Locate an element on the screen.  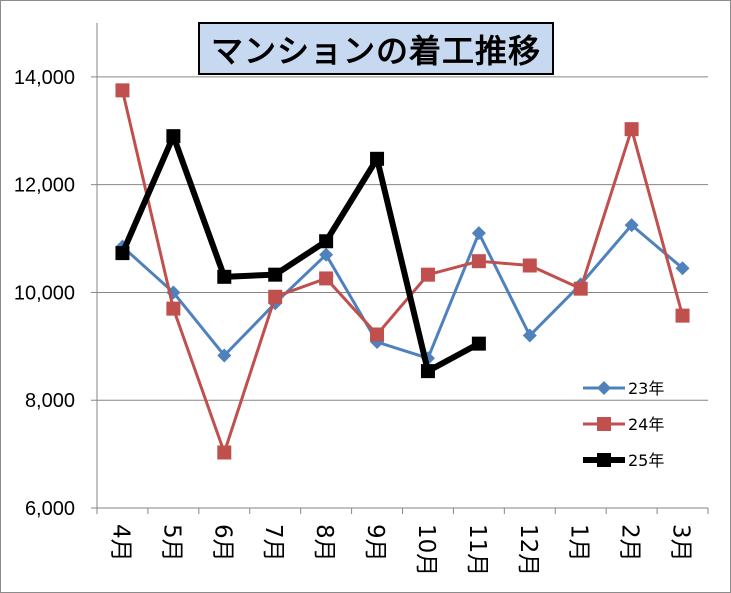
x-tick-label: 7月 is located at coordinates (273, 543).